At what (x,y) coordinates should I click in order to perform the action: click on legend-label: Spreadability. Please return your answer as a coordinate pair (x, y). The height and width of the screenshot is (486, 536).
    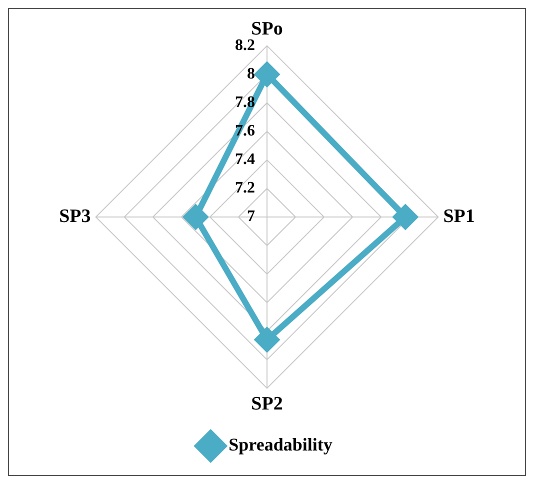
    Looking at the image, I should click on (280, 444).